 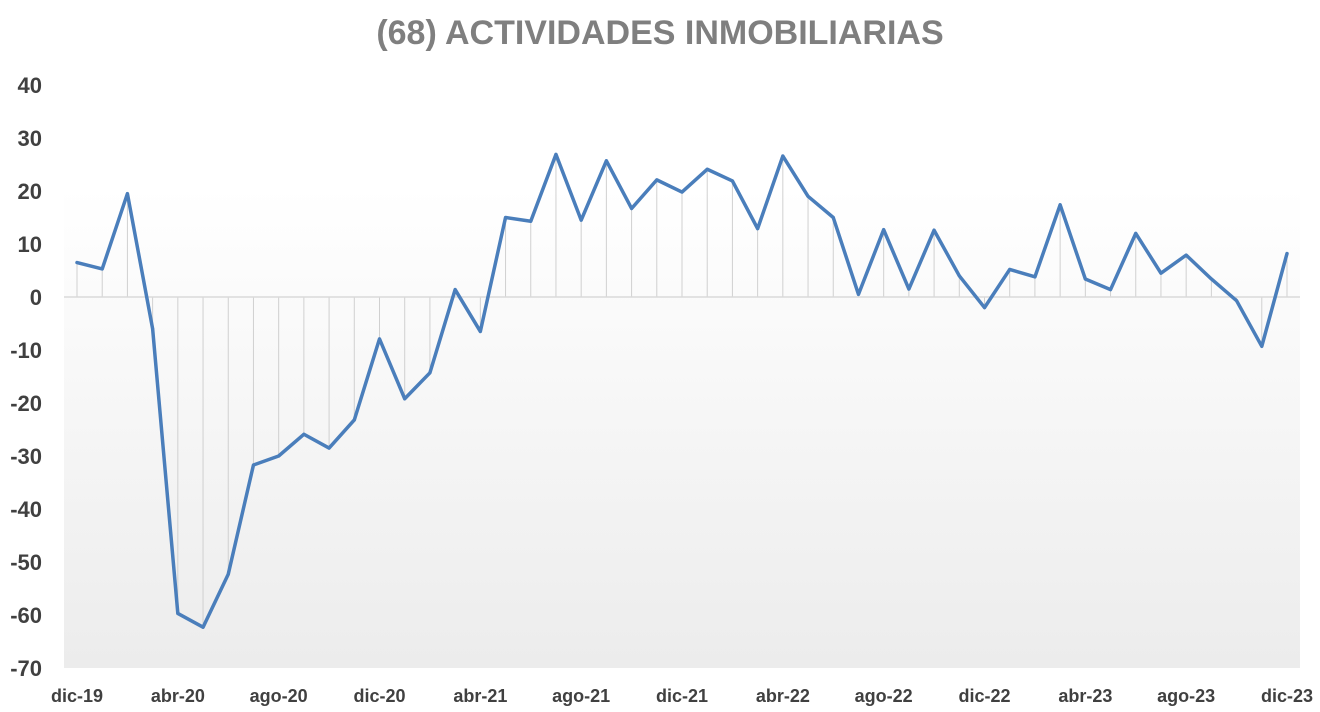 What do you see at coordinates (1186, 696) in the screenshot?
I see `x-tick-label: ago-23` at bounding box center [1186, 696].